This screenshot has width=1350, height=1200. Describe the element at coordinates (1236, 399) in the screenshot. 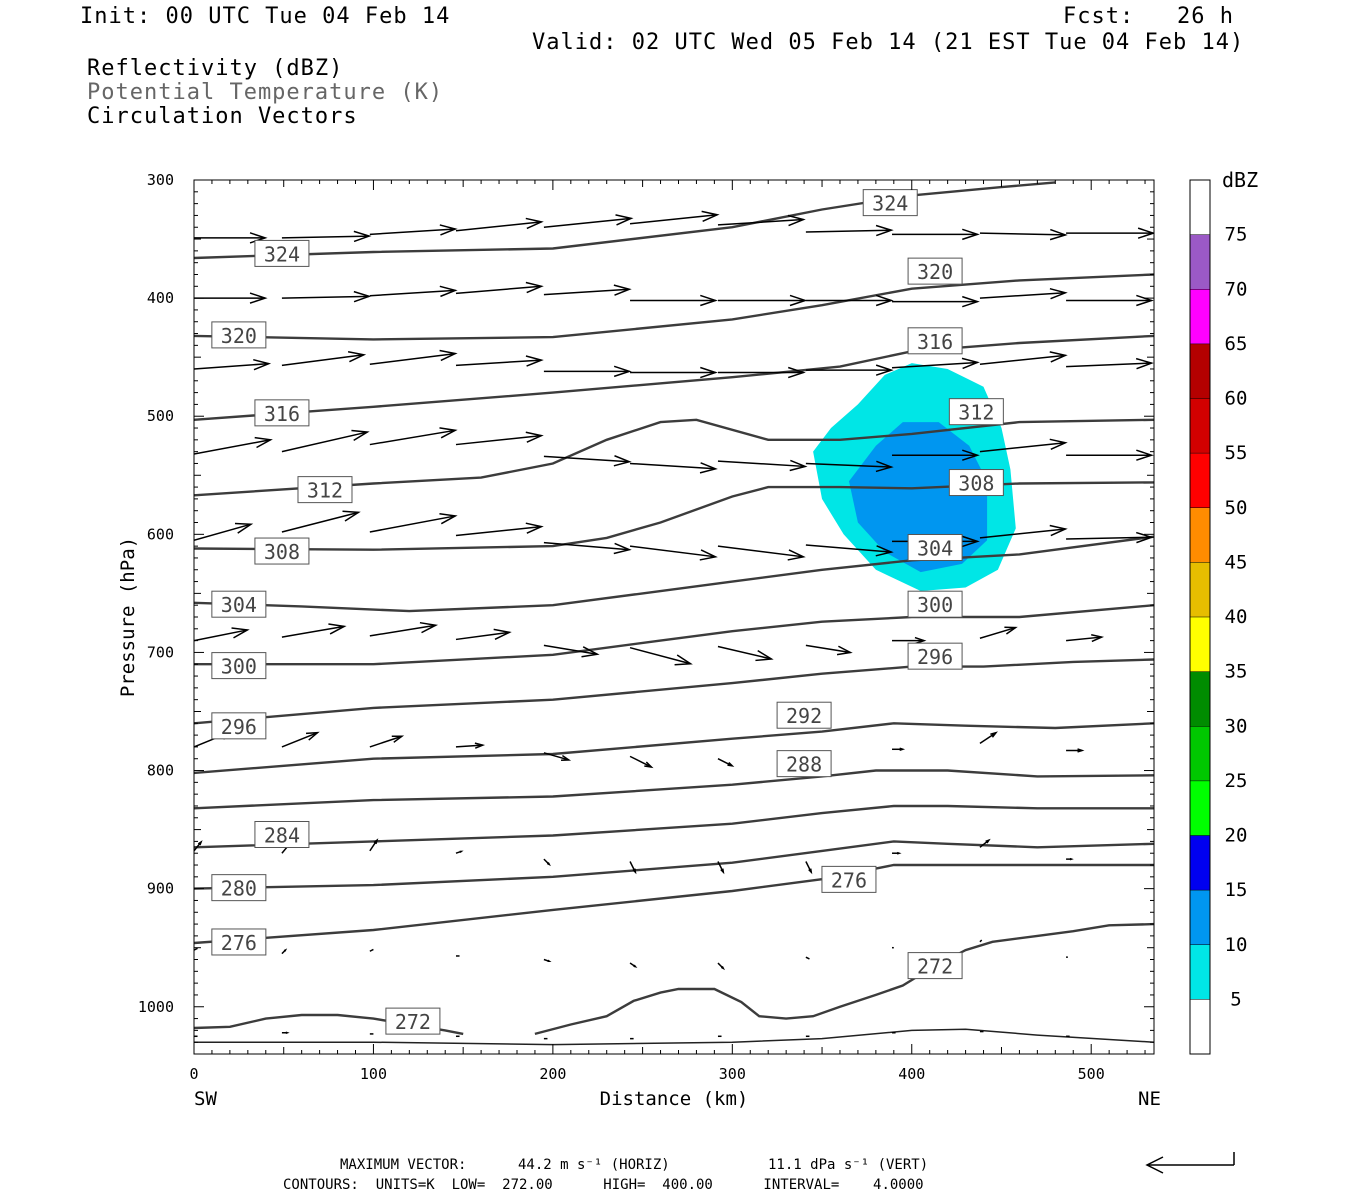

I see `colorbar-level-label: 60` at that location.